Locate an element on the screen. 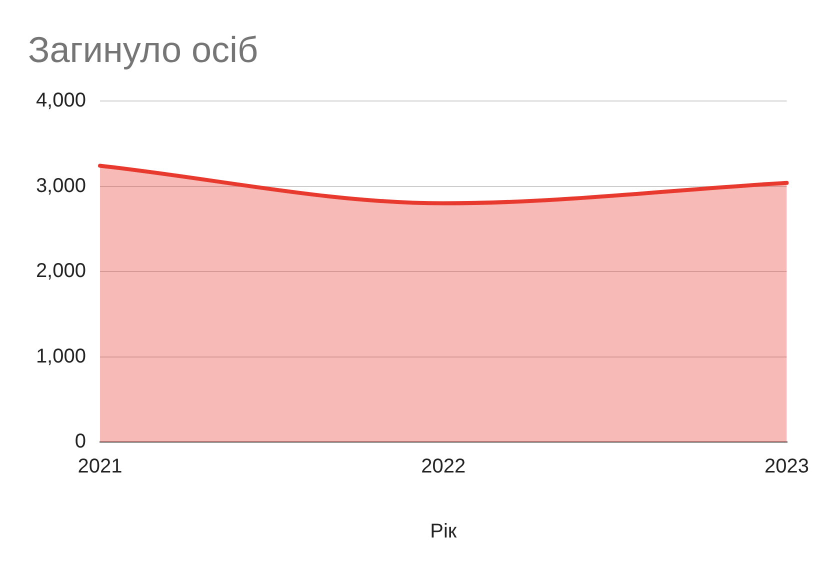 The image size is (822, 570). y-tick-label: 1,000 is located at coordinates (61, 356).